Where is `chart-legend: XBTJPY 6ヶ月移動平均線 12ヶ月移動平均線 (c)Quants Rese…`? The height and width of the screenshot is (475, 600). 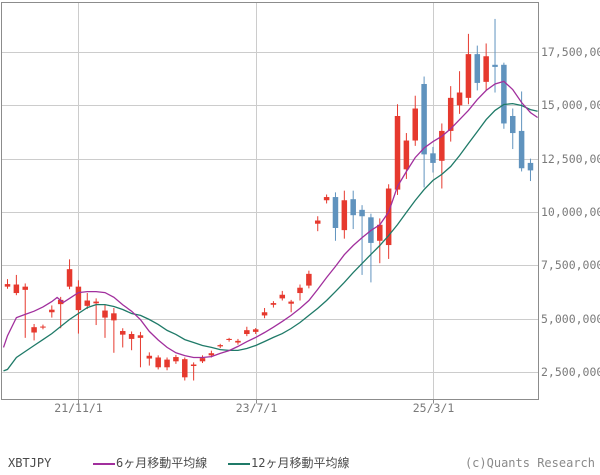 chart-legend: XBTJPY 6ヶ月移動平均線 12ヶ月移動平均線 (c)Quants Rese… is located at coordinates (300, 463).